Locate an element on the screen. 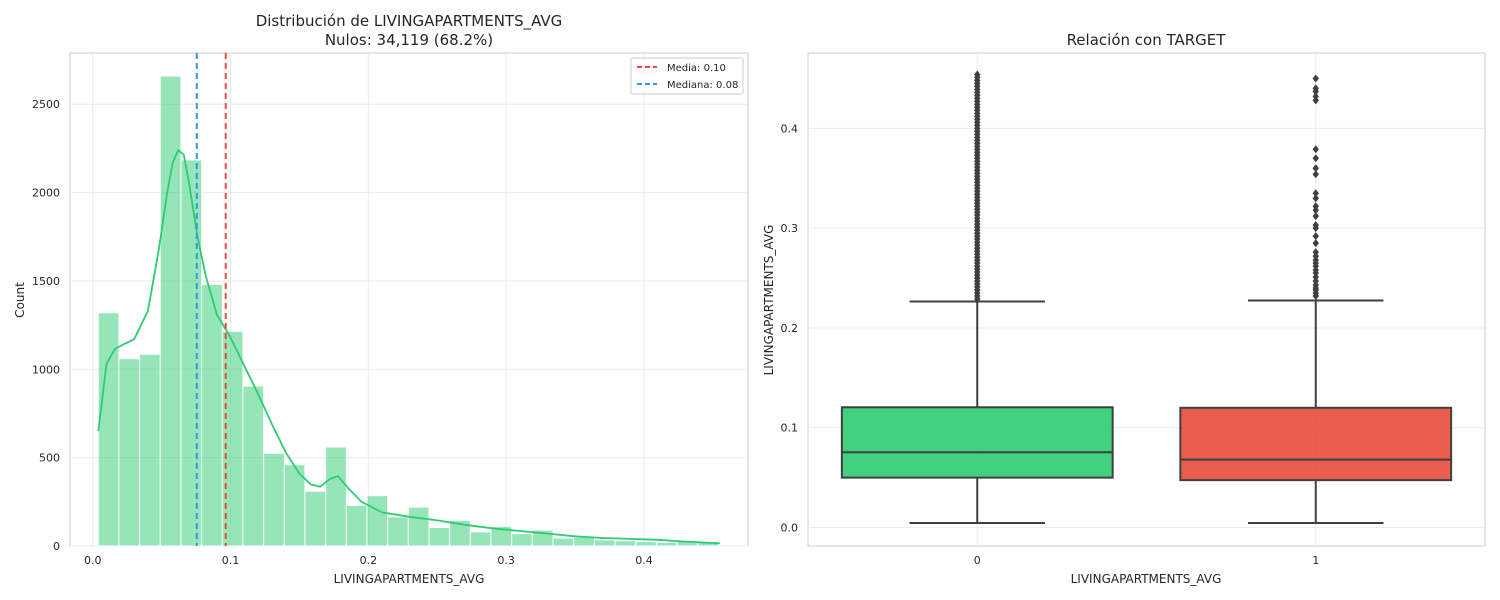  y-tick-label: 0.4 is located at coordinates (790, 128).